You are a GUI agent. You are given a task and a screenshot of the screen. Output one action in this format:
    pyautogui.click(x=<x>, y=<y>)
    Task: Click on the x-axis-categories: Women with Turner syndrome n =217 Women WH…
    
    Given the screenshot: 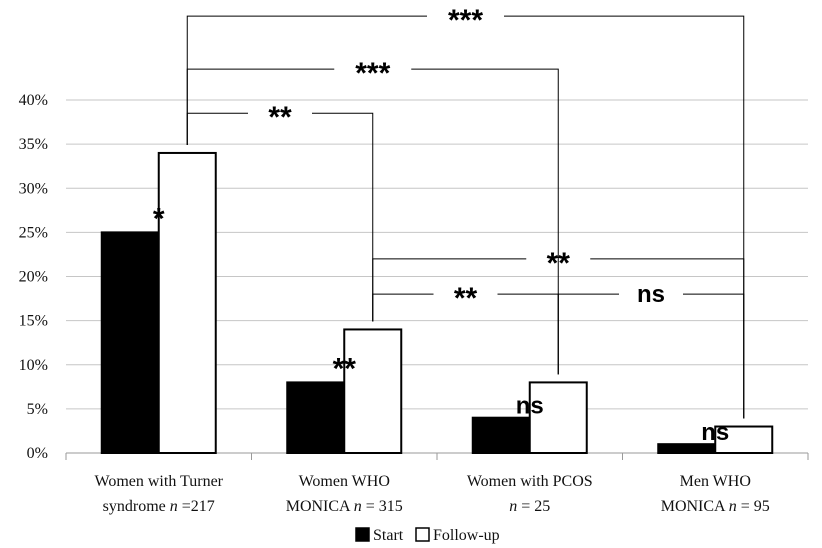 What is the action you would take?
    pyautogui.click(x=432, y=494)
    